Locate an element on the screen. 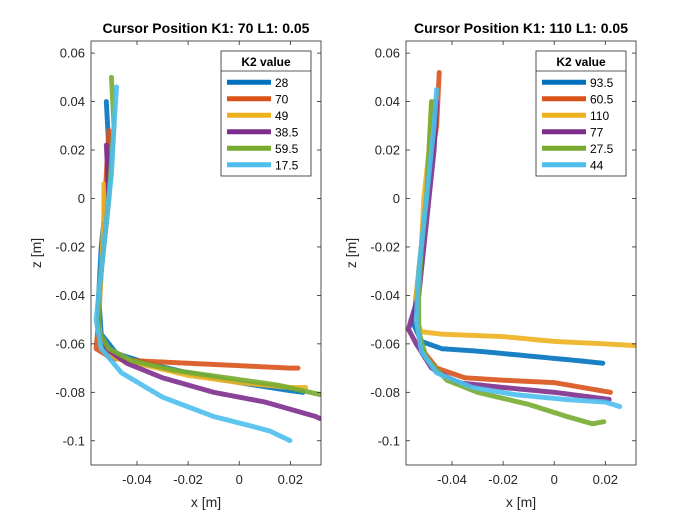  legend-label-60.5: 60.5 is located at coordinates (602, 99).